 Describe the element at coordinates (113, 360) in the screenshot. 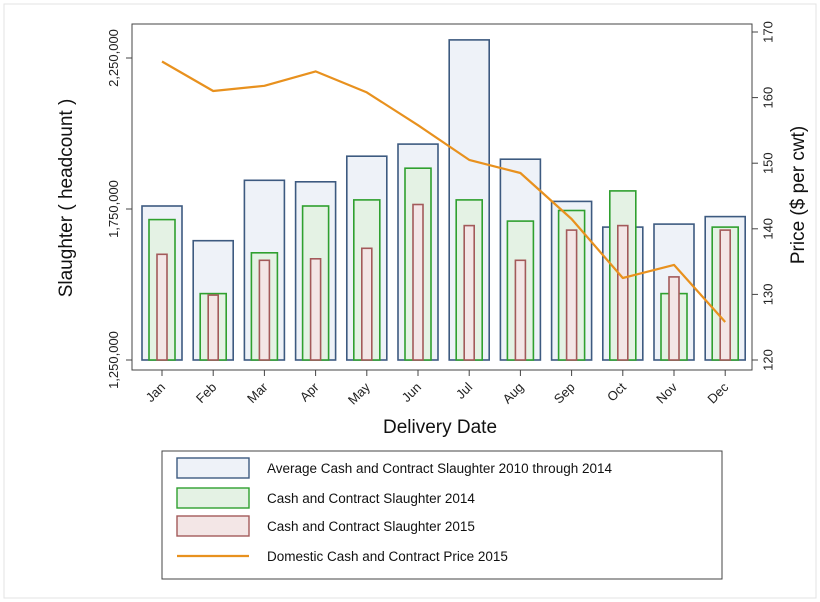

I see `left-tick-label: 1,250,000` at that location.